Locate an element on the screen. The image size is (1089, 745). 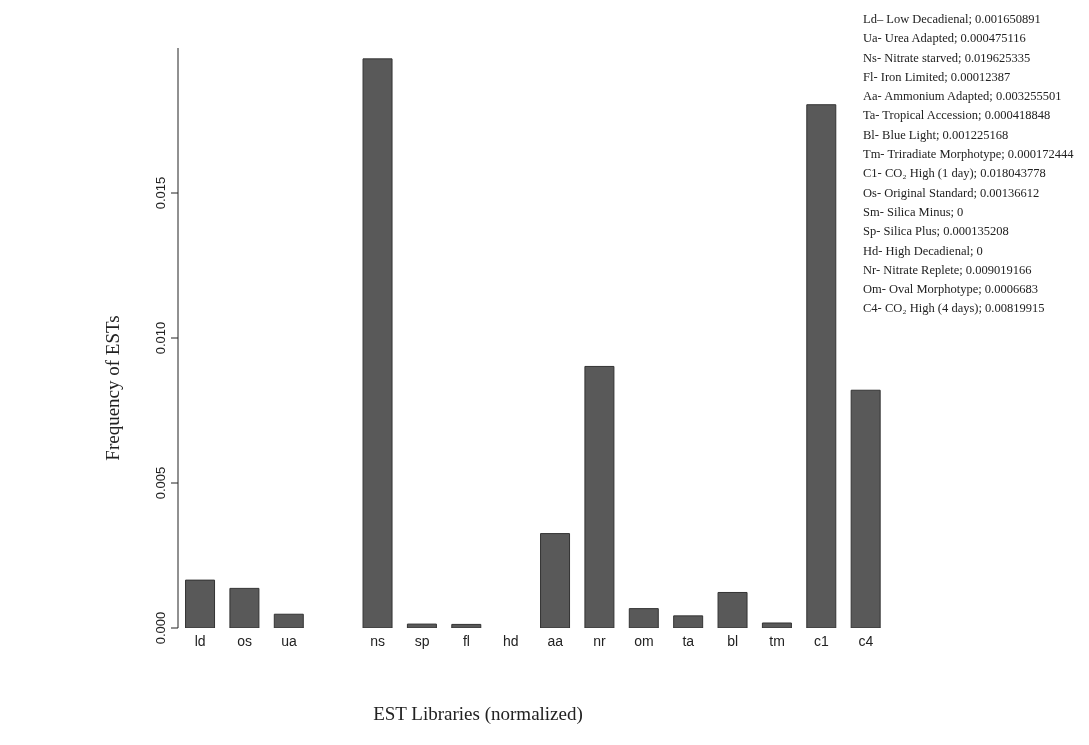
y-tick-label: 0.000 is located at coordinates (160, 628).